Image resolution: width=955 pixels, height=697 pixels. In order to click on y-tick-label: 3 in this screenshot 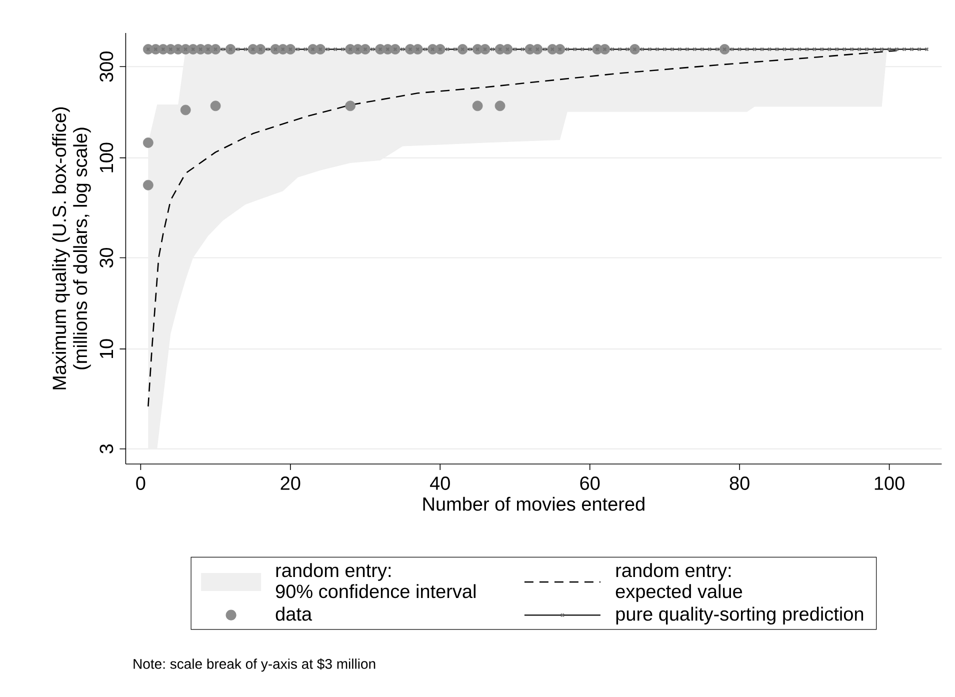, I will do `click(107, 449)`.